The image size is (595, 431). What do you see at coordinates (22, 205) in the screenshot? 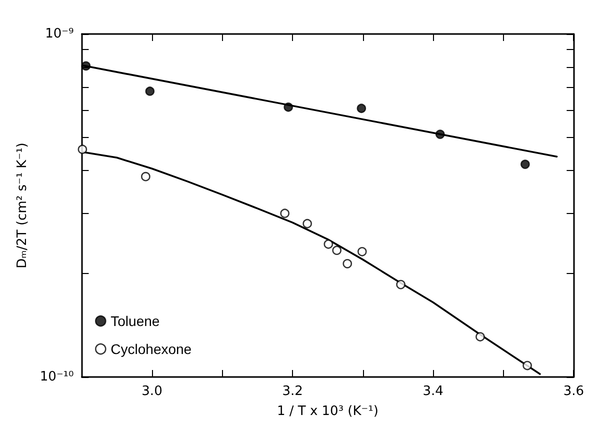
I see `y-axis-title: Dₘ/2T (cm² s⁻¹ K⁻¹)` at bounding box center [22, 205].